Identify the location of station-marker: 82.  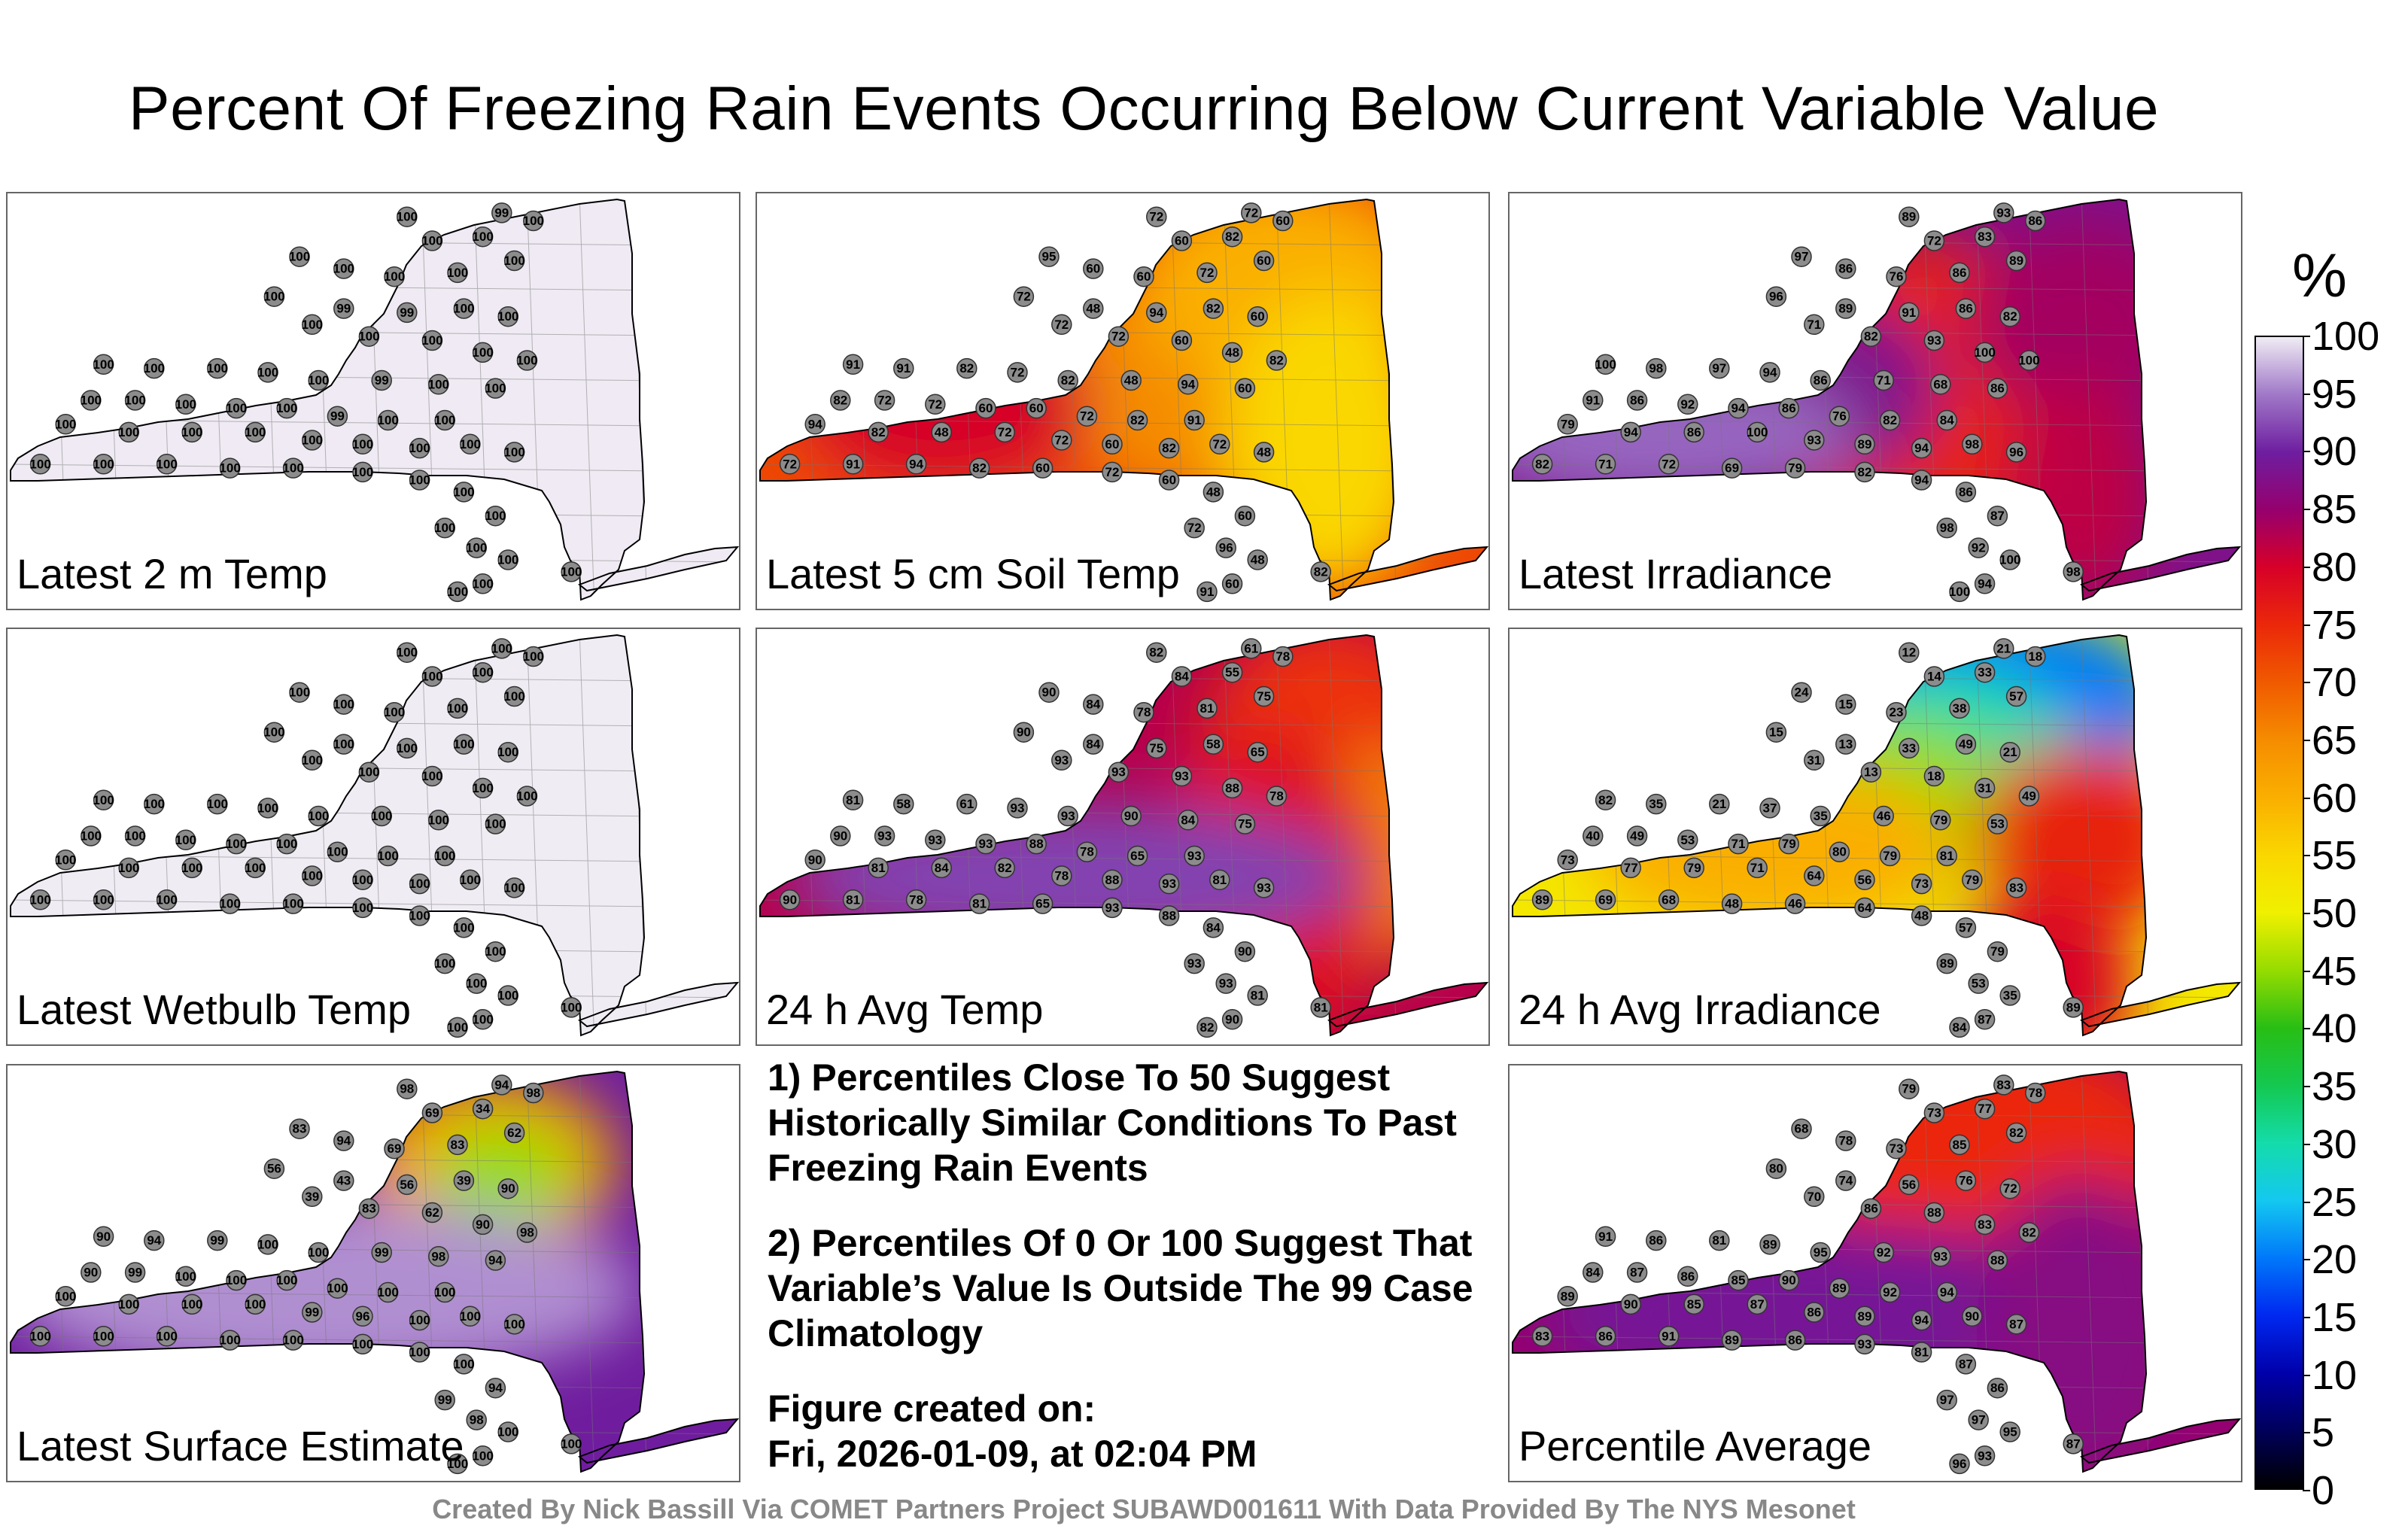
(2009, 316).